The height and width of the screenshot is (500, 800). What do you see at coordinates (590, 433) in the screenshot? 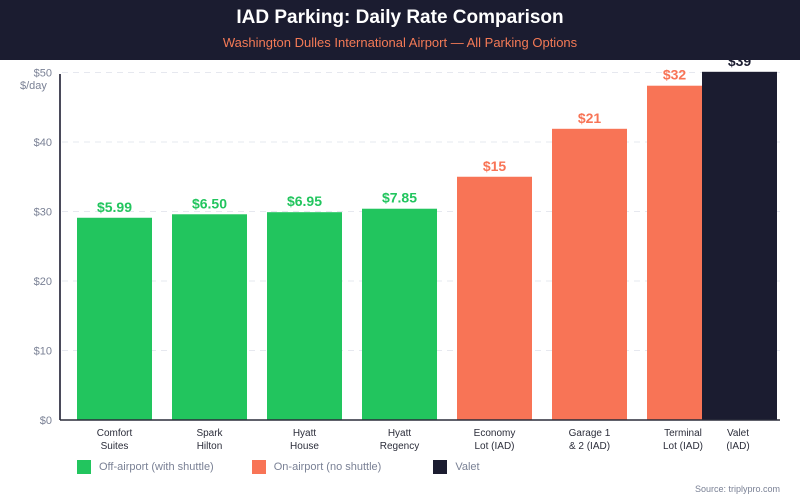
I see `x-tick-label: Garage 1` at bounding box center [590, 433].